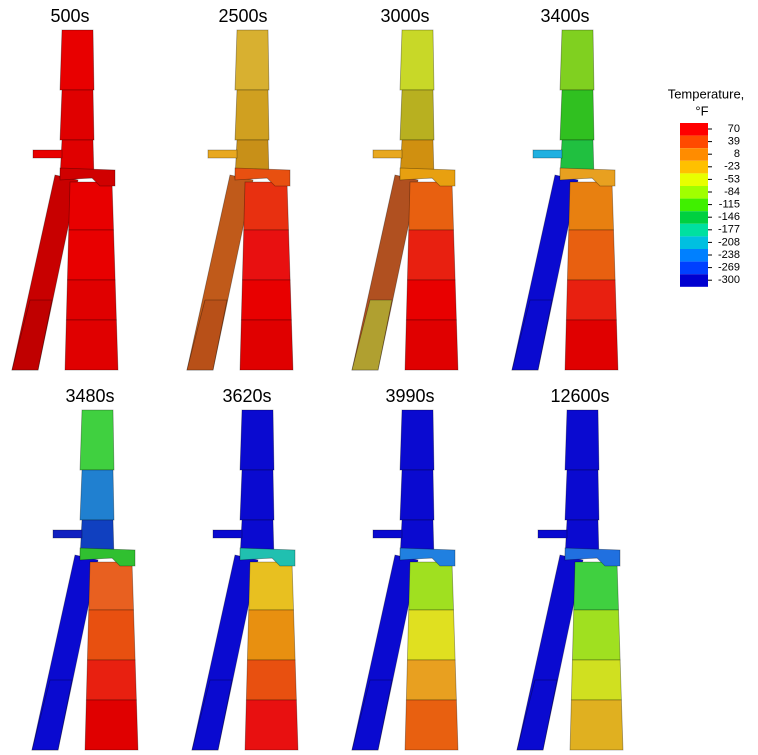 This screenshot has width=758, height=755. I want to click on panel: 3990s, so click(405, 568).